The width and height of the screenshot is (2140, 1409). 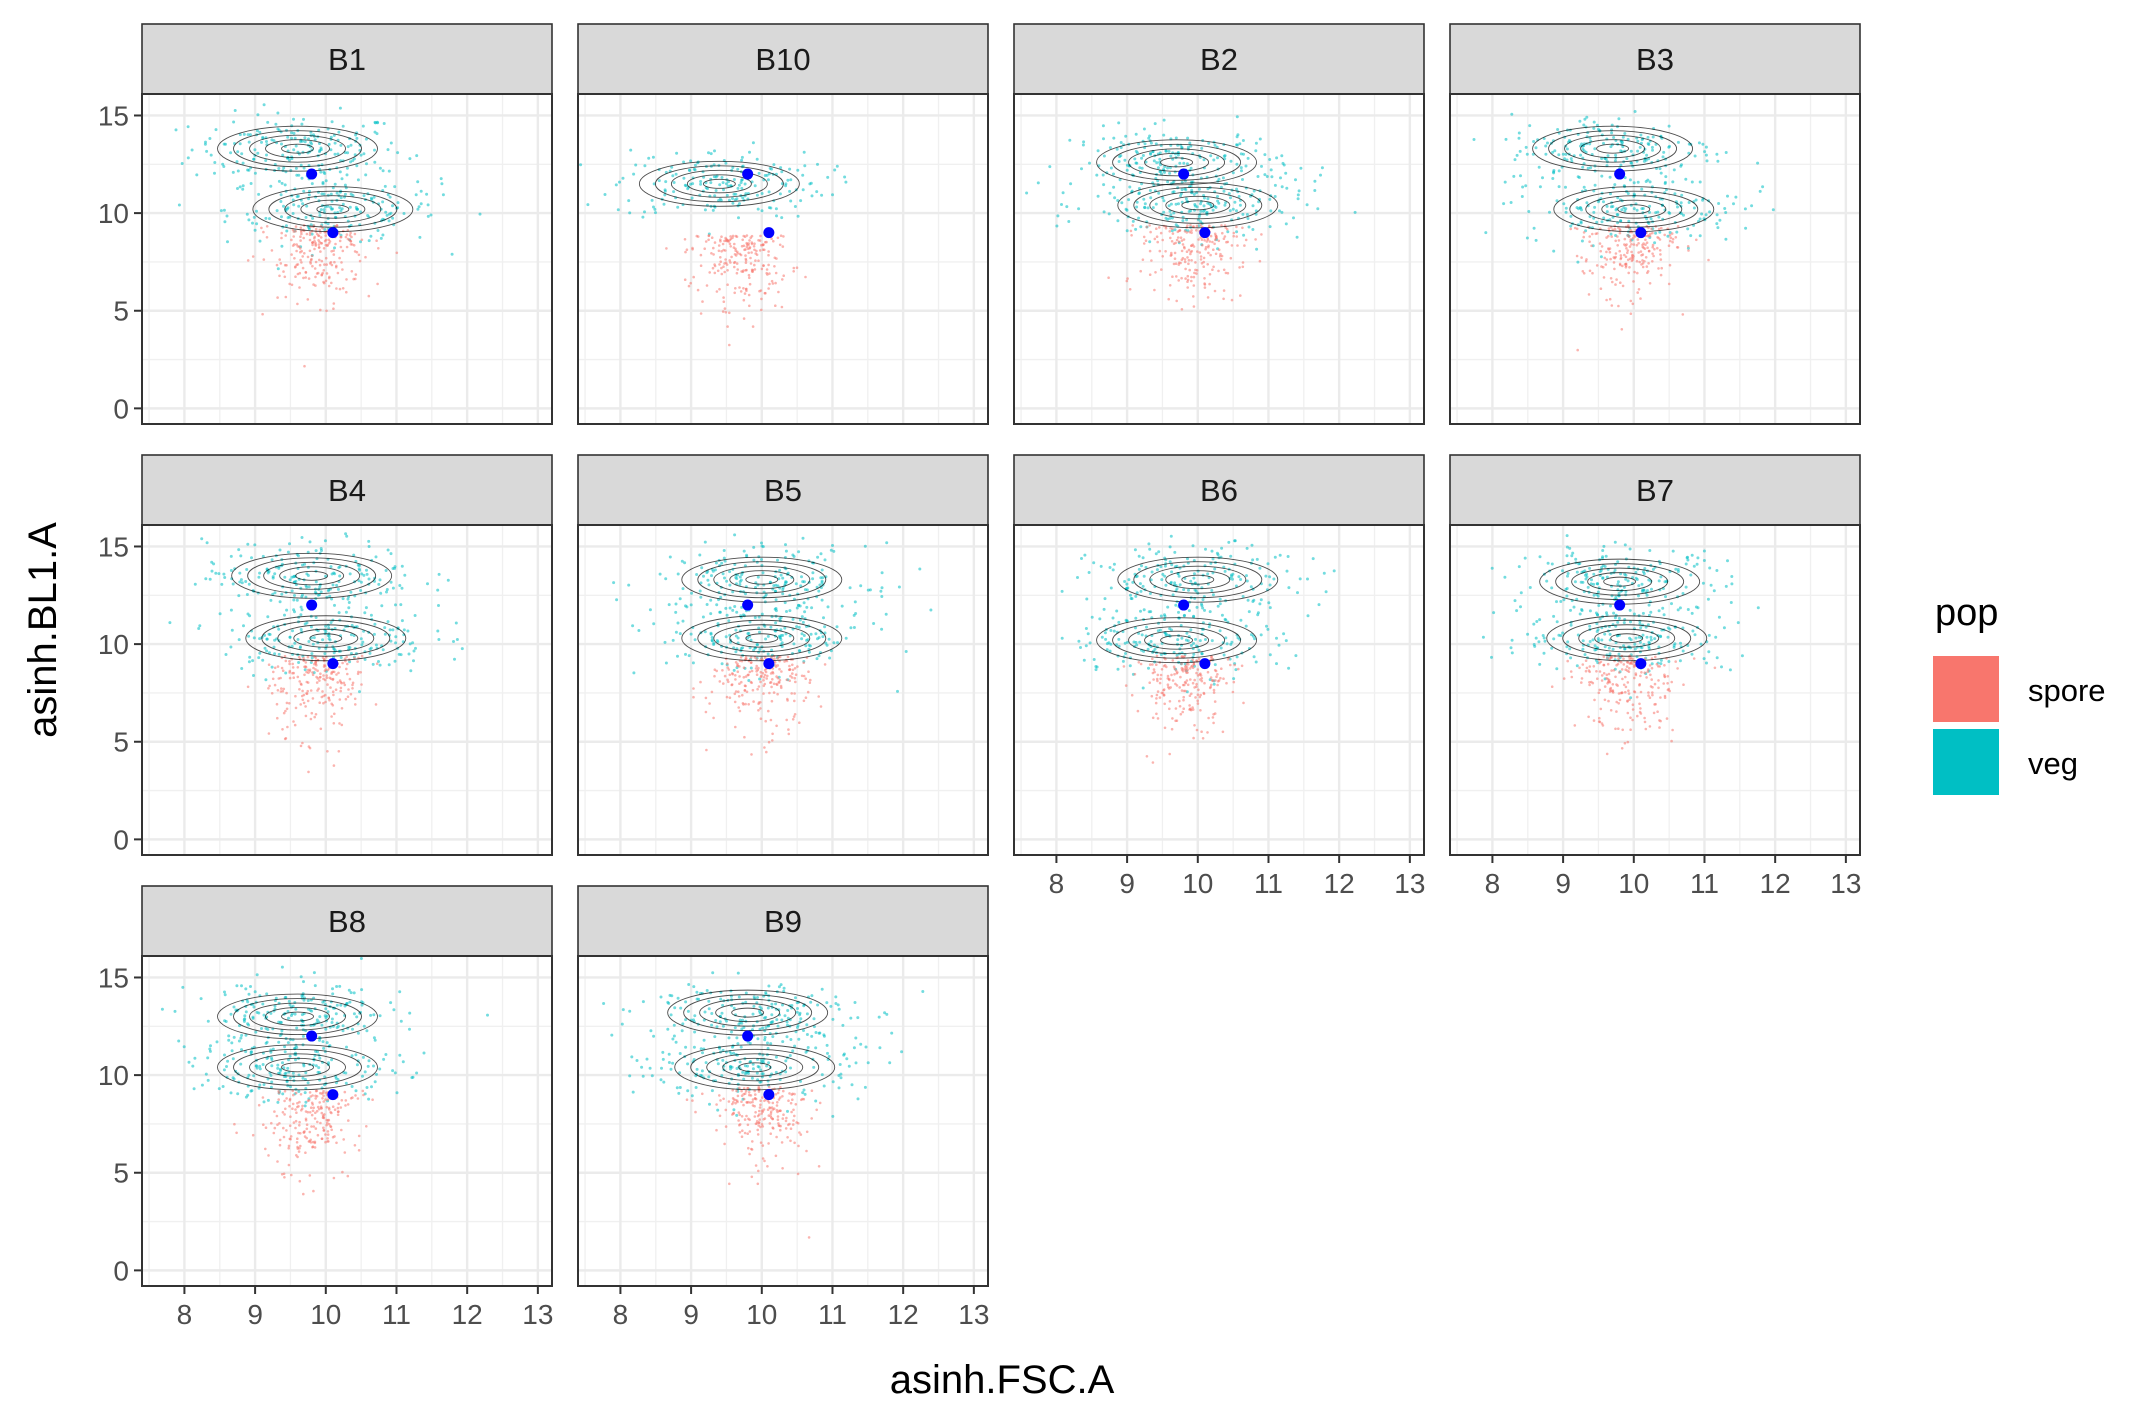 I want to click on x-tick-label: 12, so click(x=1339, y=883).